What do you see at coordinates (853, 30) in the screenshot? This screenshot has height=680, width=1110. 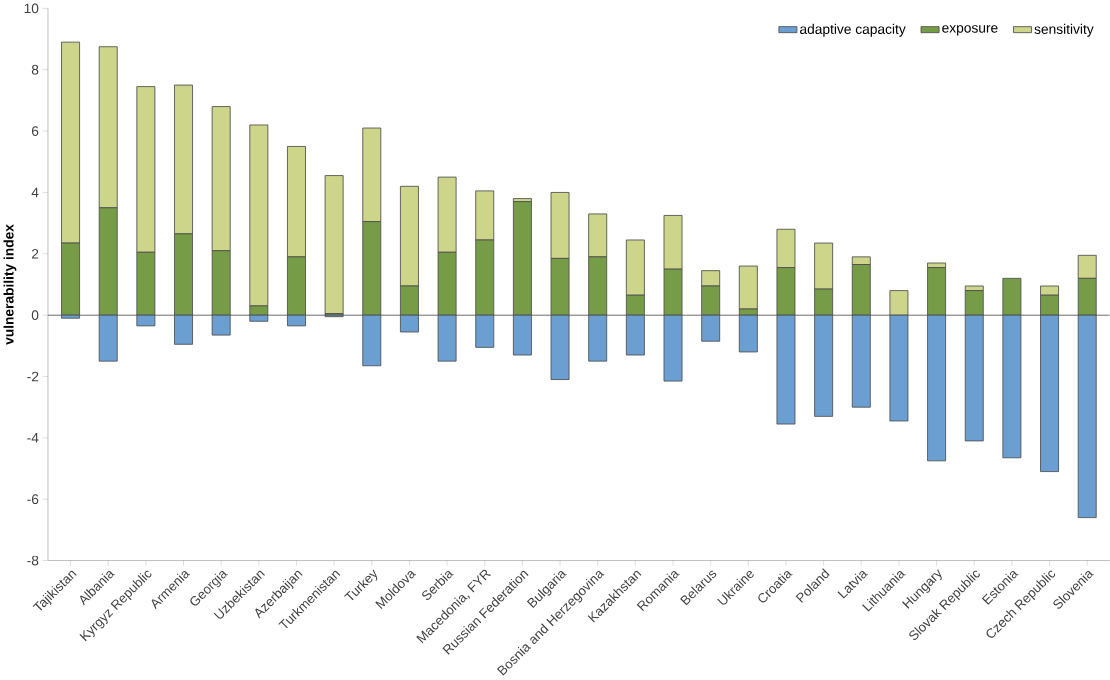 I see `legend-label: adaptive capacity` at bounding box center [853, 30].